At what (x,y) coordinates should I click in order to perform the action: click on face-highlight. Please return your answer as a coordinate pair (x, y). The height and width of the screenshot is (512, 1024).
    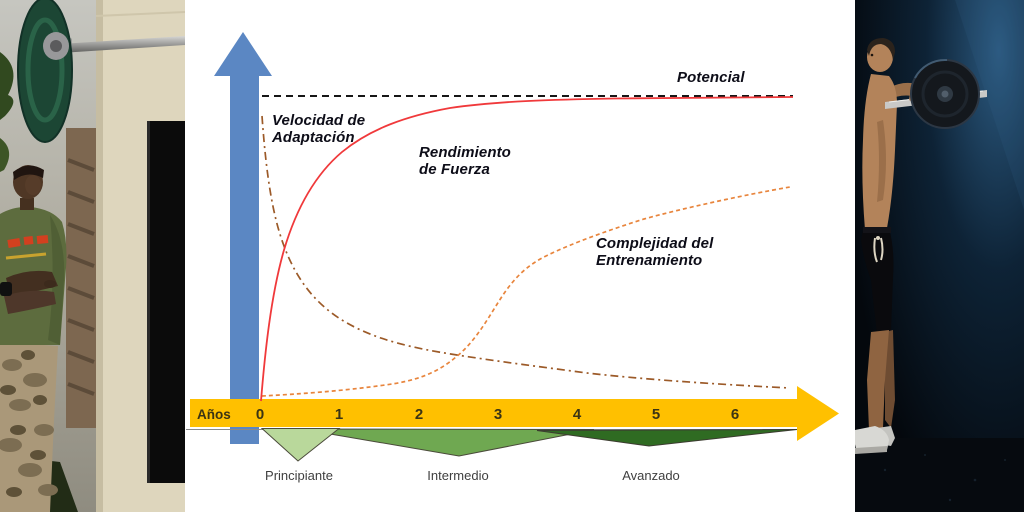
    Looking at the image, I should click on (33, 185).